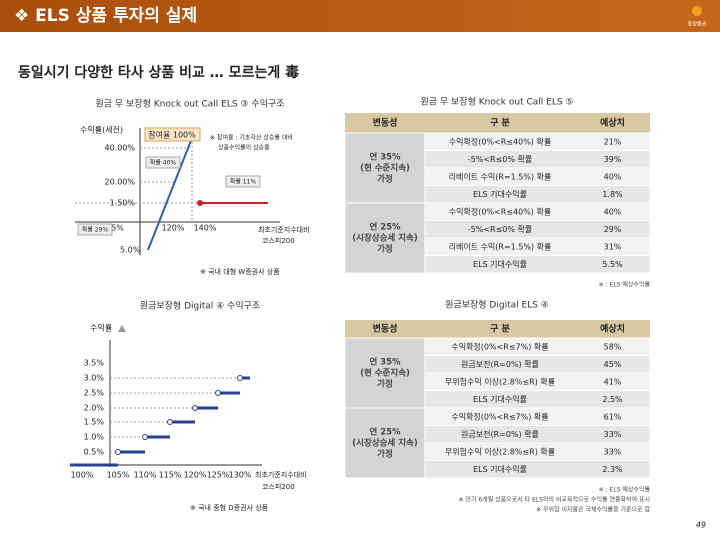 The image size is (720, 540). What do you see at coordinates (123, 203) in the screenshot?
I see `y-tick-label: 1.50%` at bounding box center [123, 203].